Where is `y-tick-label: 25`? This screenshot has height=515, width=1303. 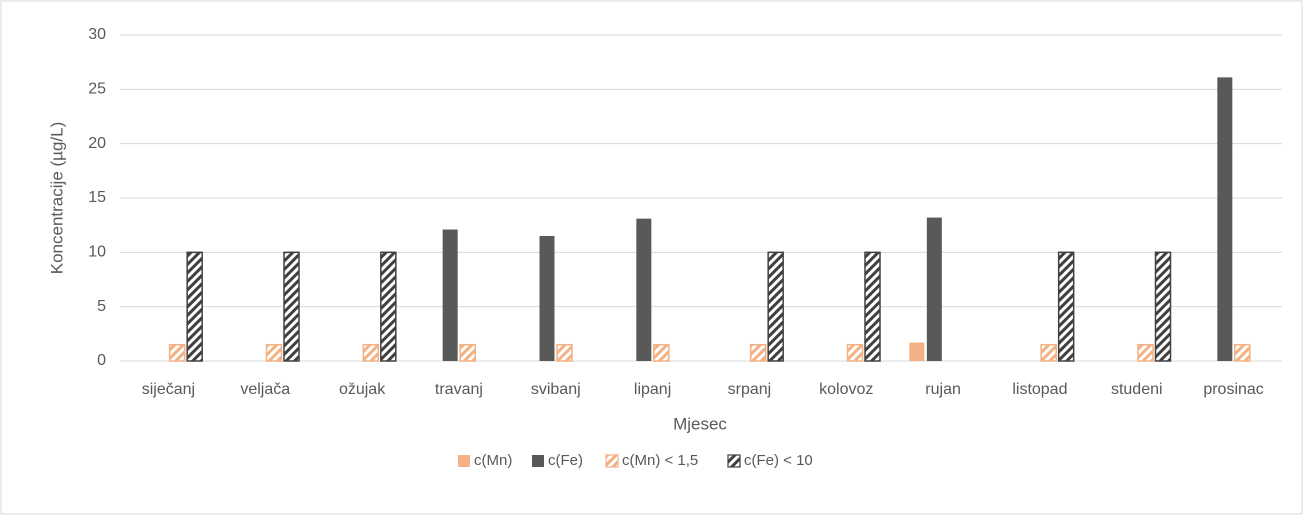 y-tick-label: 25 is located at coordinates (97, 89).